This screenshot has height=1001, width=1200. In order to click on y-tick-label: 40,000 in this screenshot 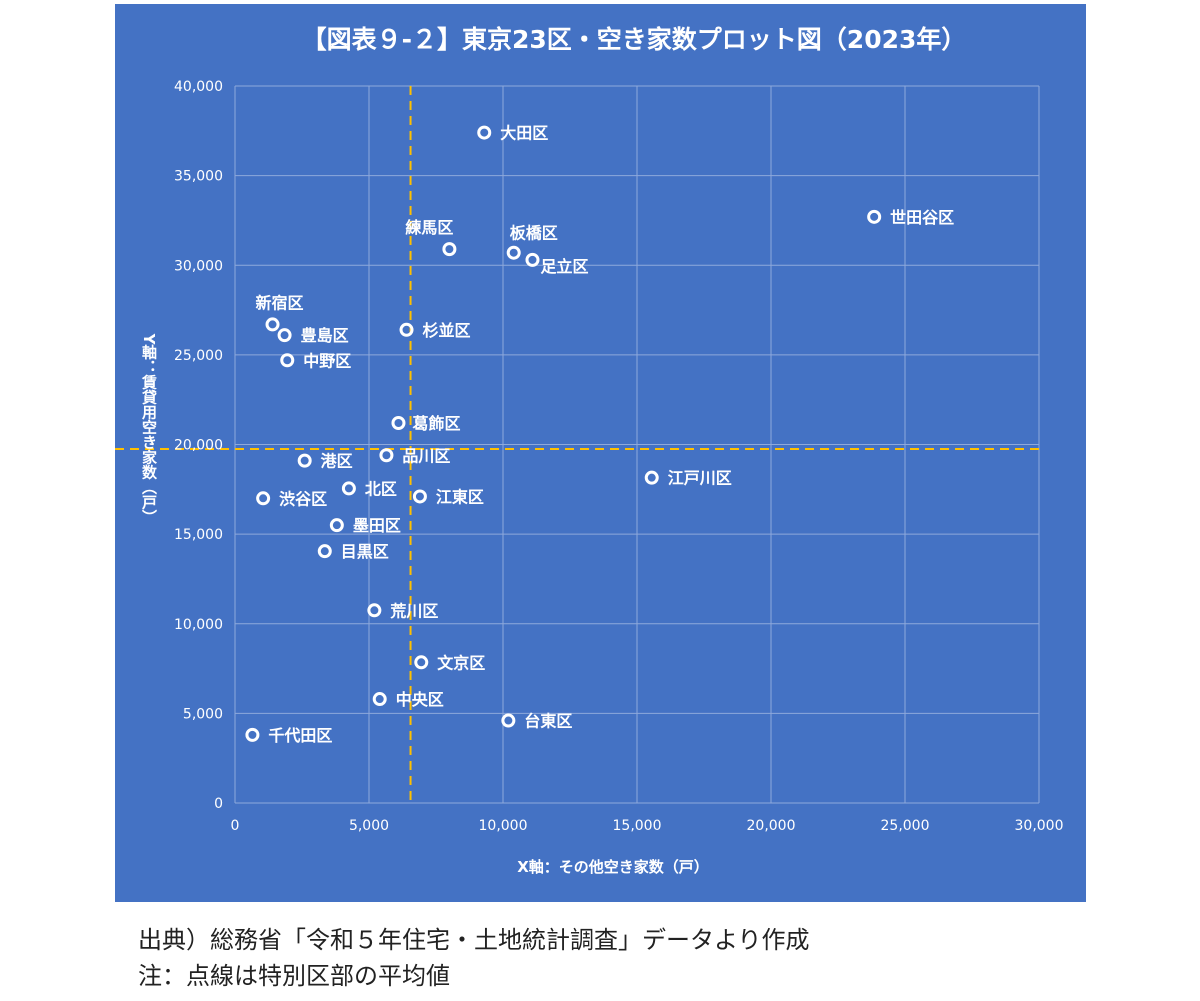, I will do `click(198, 87)`.